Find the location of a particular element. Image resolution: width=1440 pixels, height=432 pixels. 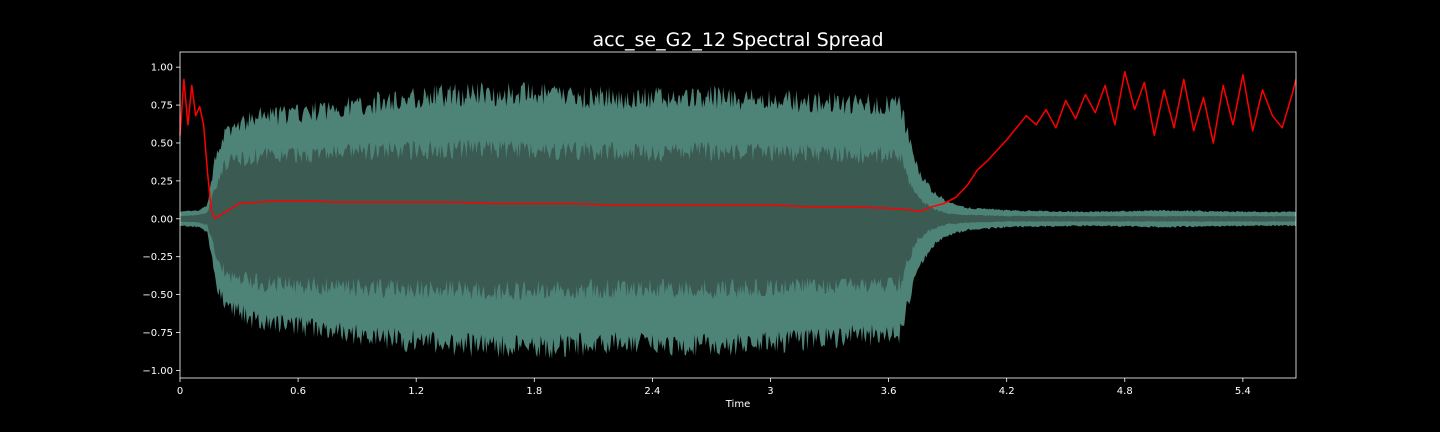

x-tick-label: 5.4 is located at coordinates (1243, 391).